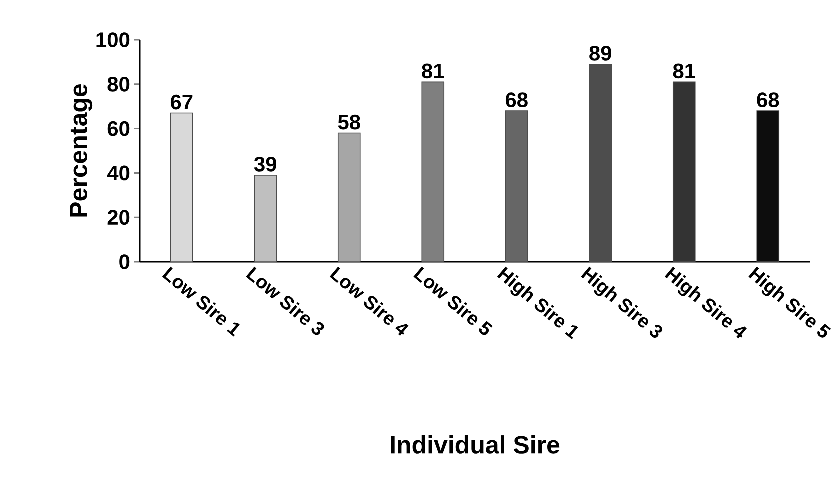  Describe the element at coordinates (81, 150) in the screenshot. I see `y-axis-title: Percentage` at that location.